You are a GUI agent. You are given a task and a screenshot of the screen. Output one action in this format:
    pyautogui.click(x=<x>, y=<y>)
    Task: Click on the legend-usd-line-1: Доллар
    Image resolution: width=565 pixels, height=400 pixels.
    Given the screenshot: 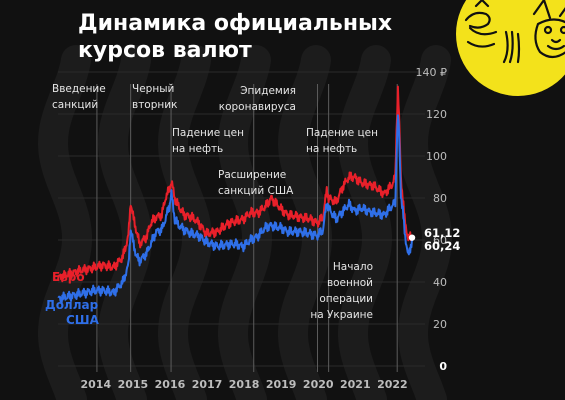 What is the action you would take?
    pyautogui.click(x=72, y=305)
    